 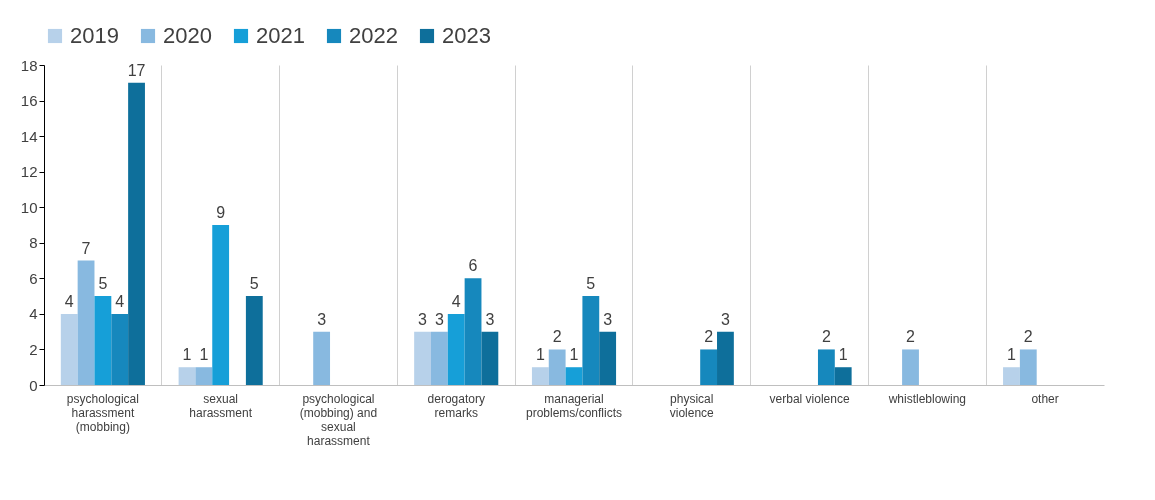 I want to click on legend-label: 2019, so click(x=94, y=35).